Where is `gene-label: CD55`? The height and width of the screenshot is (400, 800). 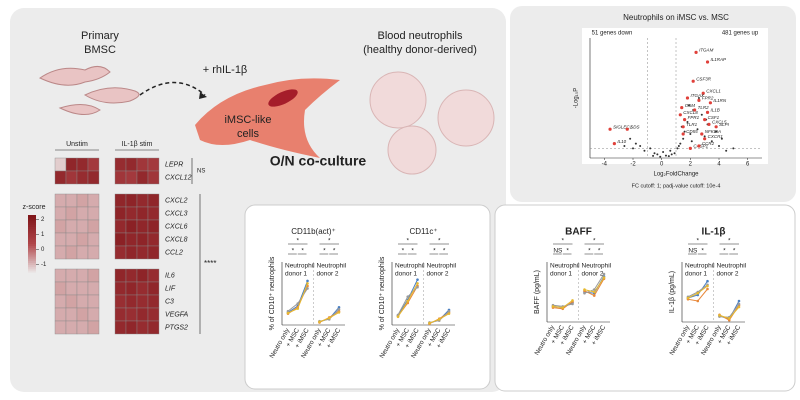 gene-label: CD55 is located at coordinates (692, 131).